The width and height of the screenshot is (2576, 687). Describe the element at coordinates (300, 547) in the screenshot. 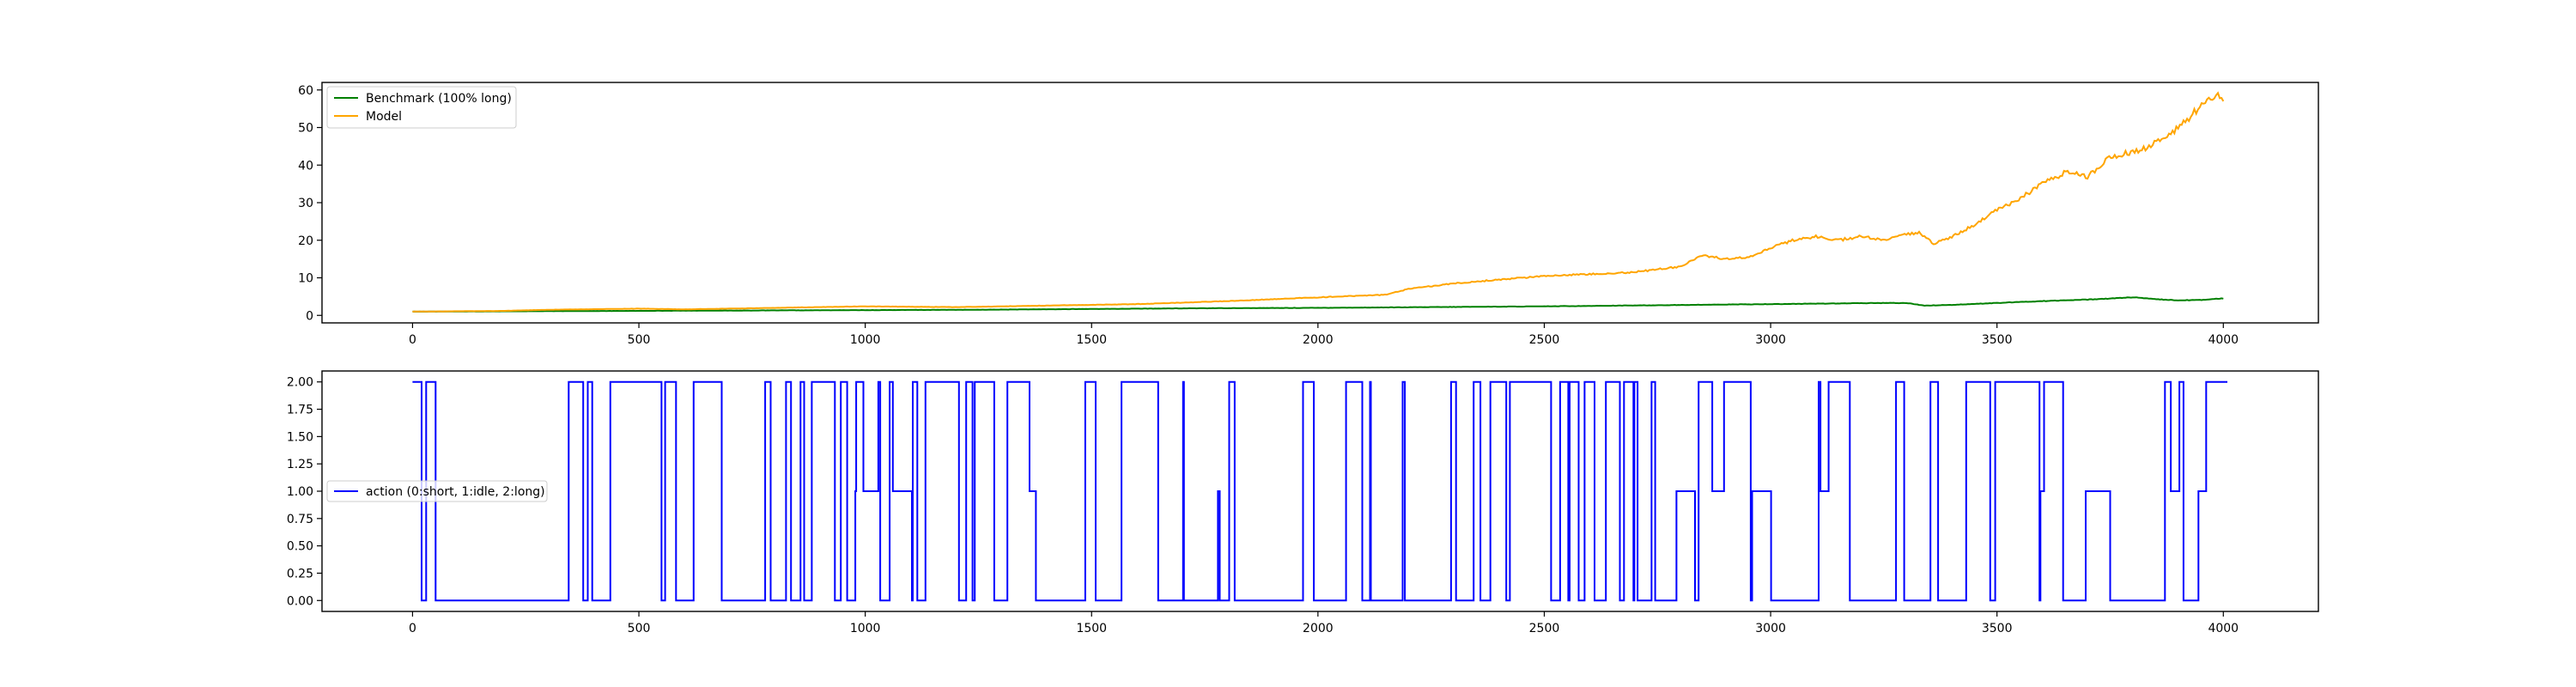

I see `y-tick-label: 0.50` at that location.